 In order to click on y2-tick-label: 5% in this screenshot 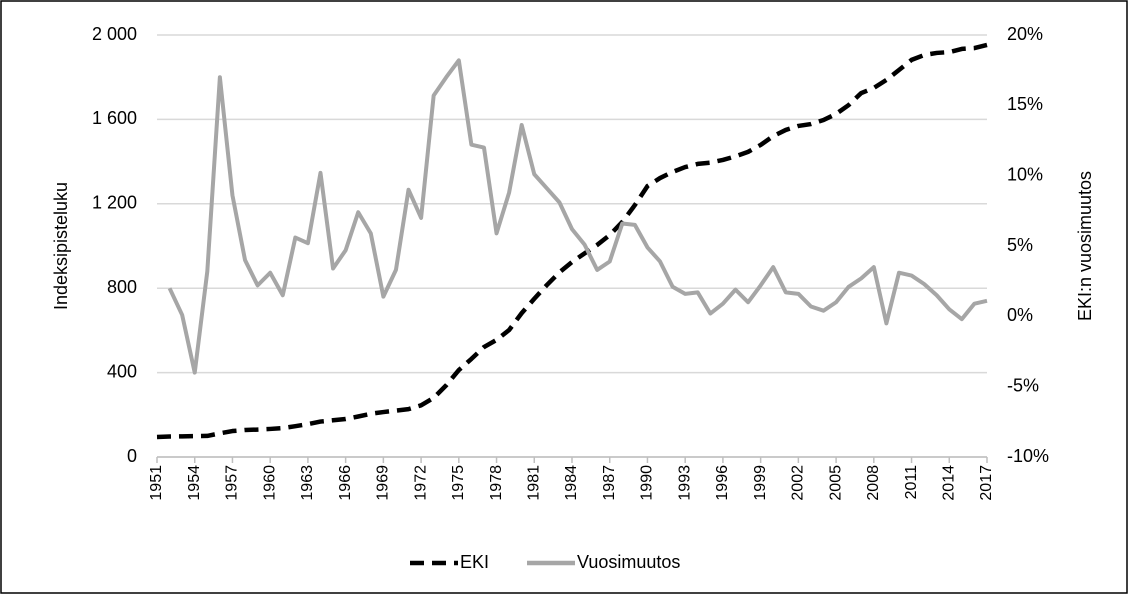, I will do `click(1020, 245)`.